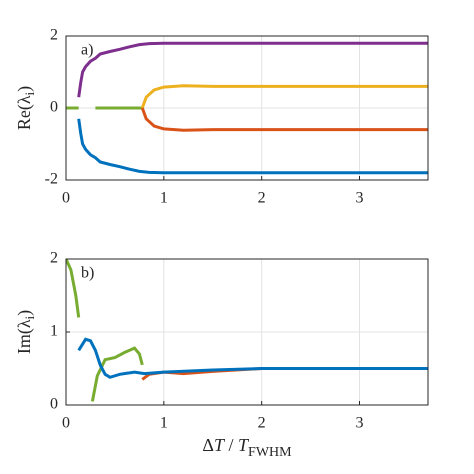 The image size is (474, 474). What do you see at coordinates (24, 336) in the screenshot?
I see `y-label-part: Im(λ` at bounding box center [24, 336].